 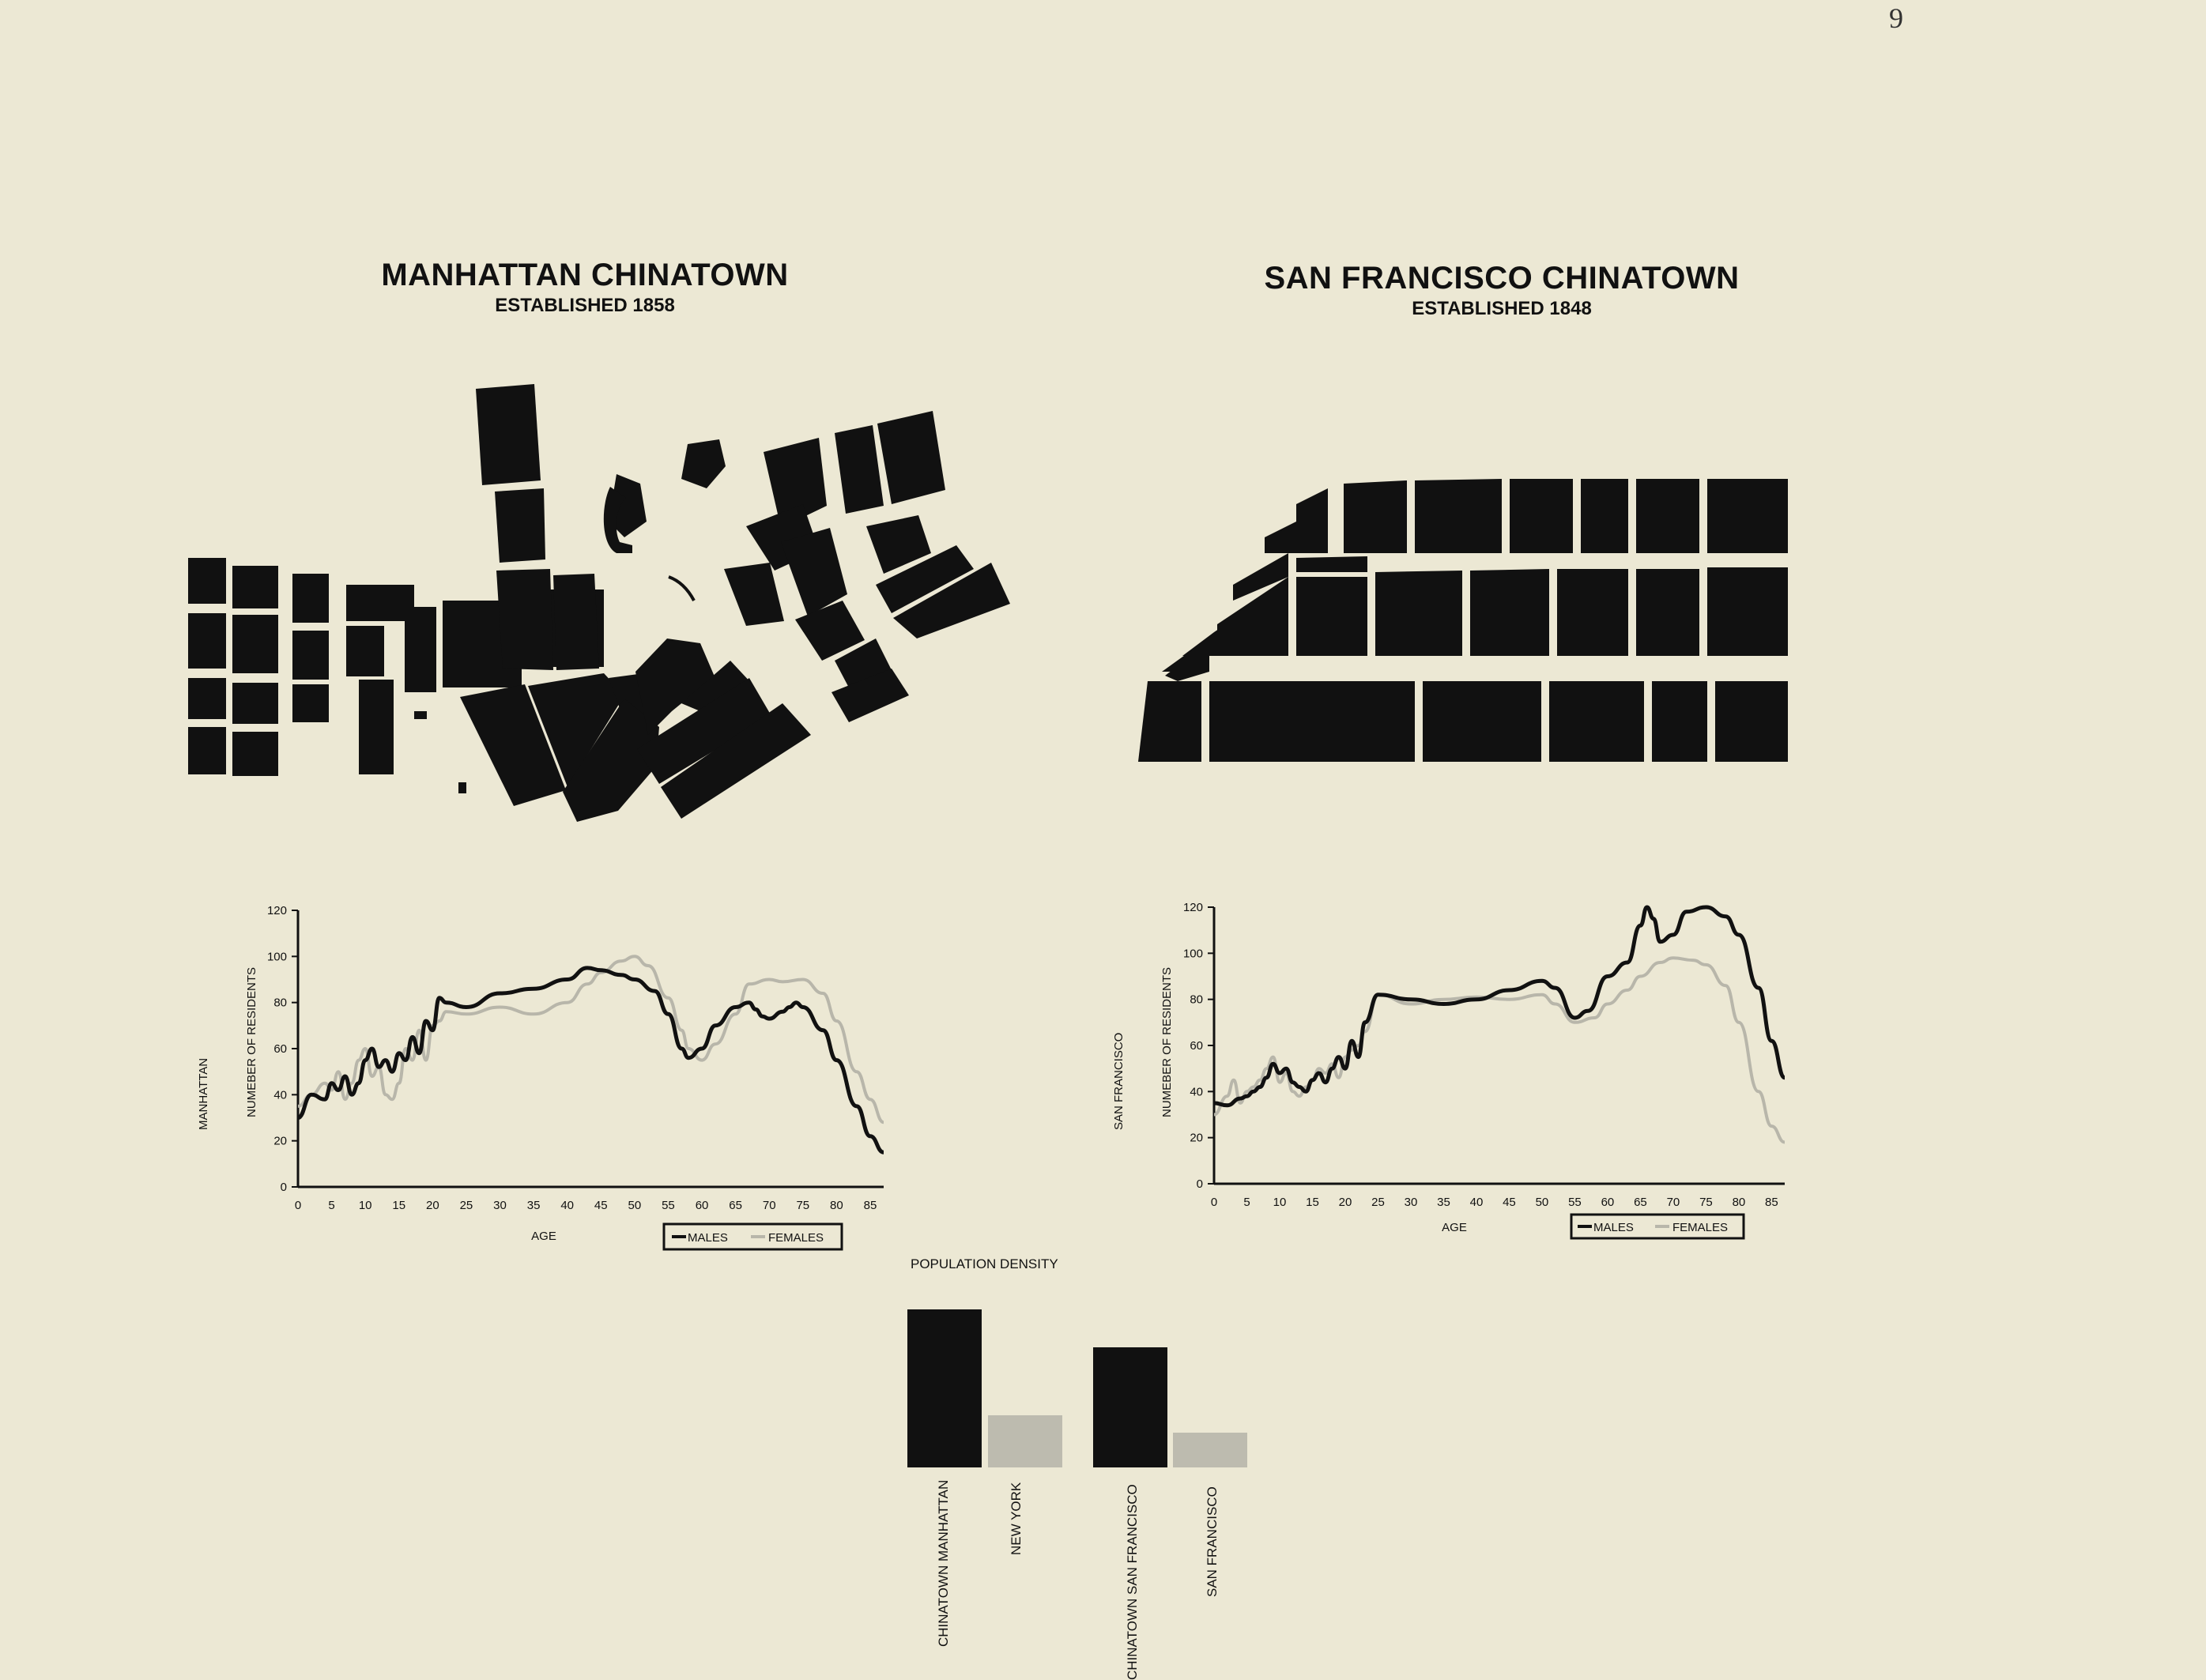 I want to click on manhattan-x-tick-label: 10, so click(x=365, y=1205).